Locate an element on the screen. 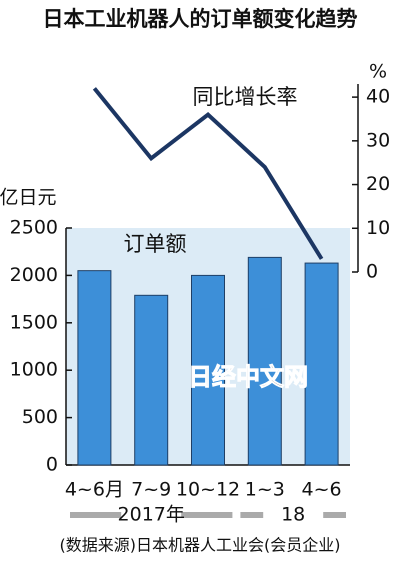  x-tick-label: 7~9 is located at coordinates (151, 490).